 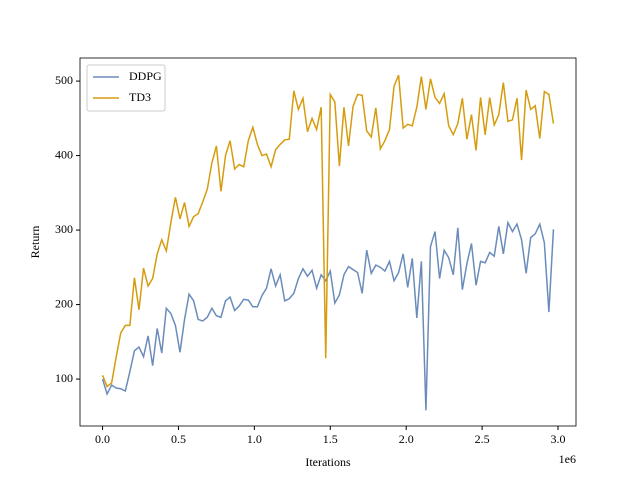 What do you see at coordinates (64, 154) in the screenshot?
I see `y-tick-label: 400` at bounding box center [64, 154].